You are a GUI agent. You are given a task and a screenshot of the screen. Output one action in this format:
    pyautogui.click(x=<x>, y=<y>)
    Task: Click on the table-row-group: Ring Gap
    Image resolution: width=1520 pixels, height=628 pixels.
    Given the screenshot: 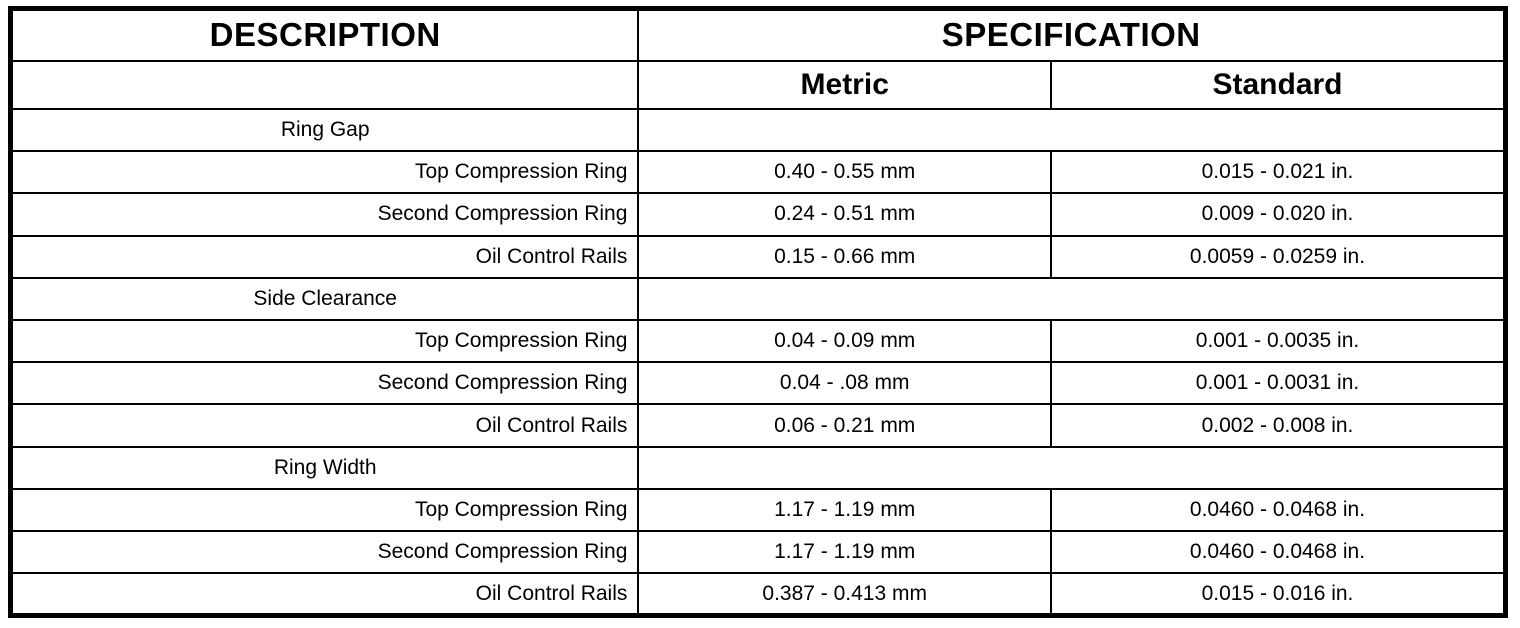 What is the action you would take?
    pyautogui.click(x=758, y=130)
    